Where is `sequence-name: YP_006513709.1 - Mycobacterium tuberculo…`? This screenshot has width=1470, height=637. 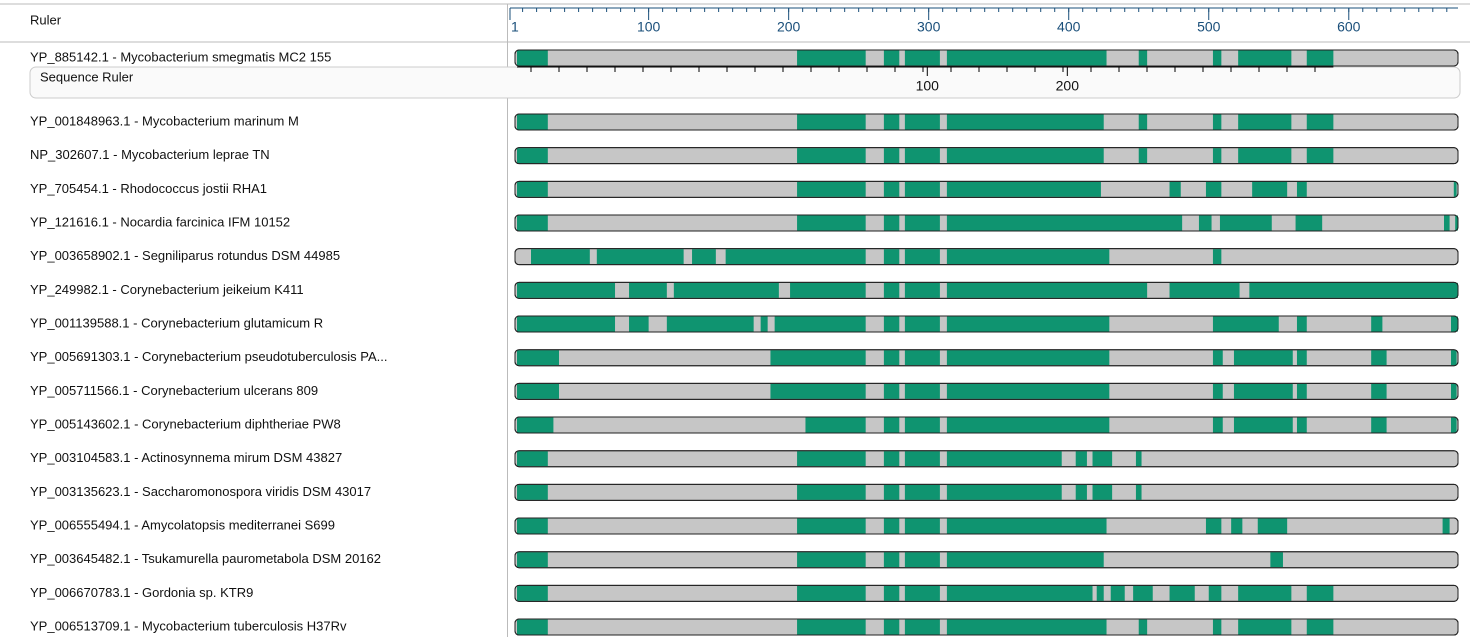 sequence-name: YP_006513709.1 - Mycobacterium tuberculo… is located at coordinates (188, 625).